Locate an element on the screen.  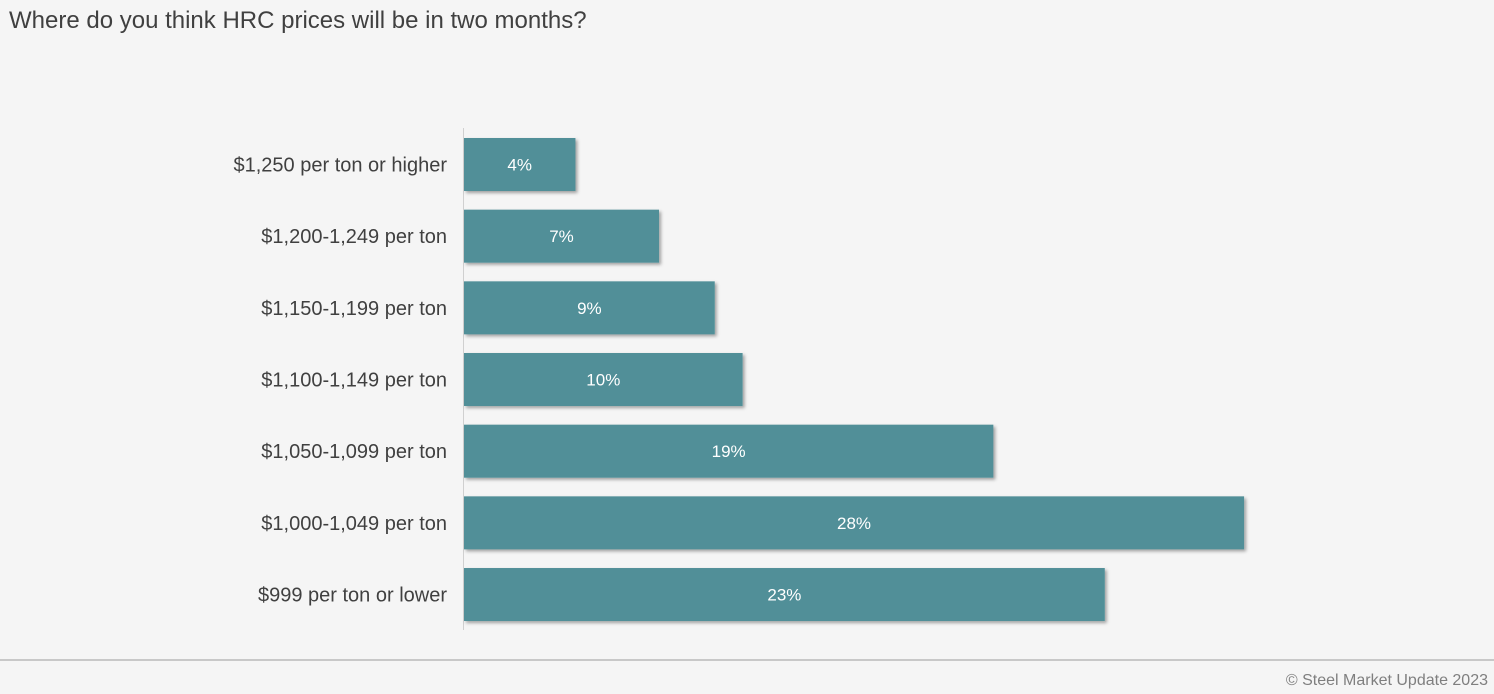
category-label: $1,250 per ton or higher is located at coordinates (341, 166).